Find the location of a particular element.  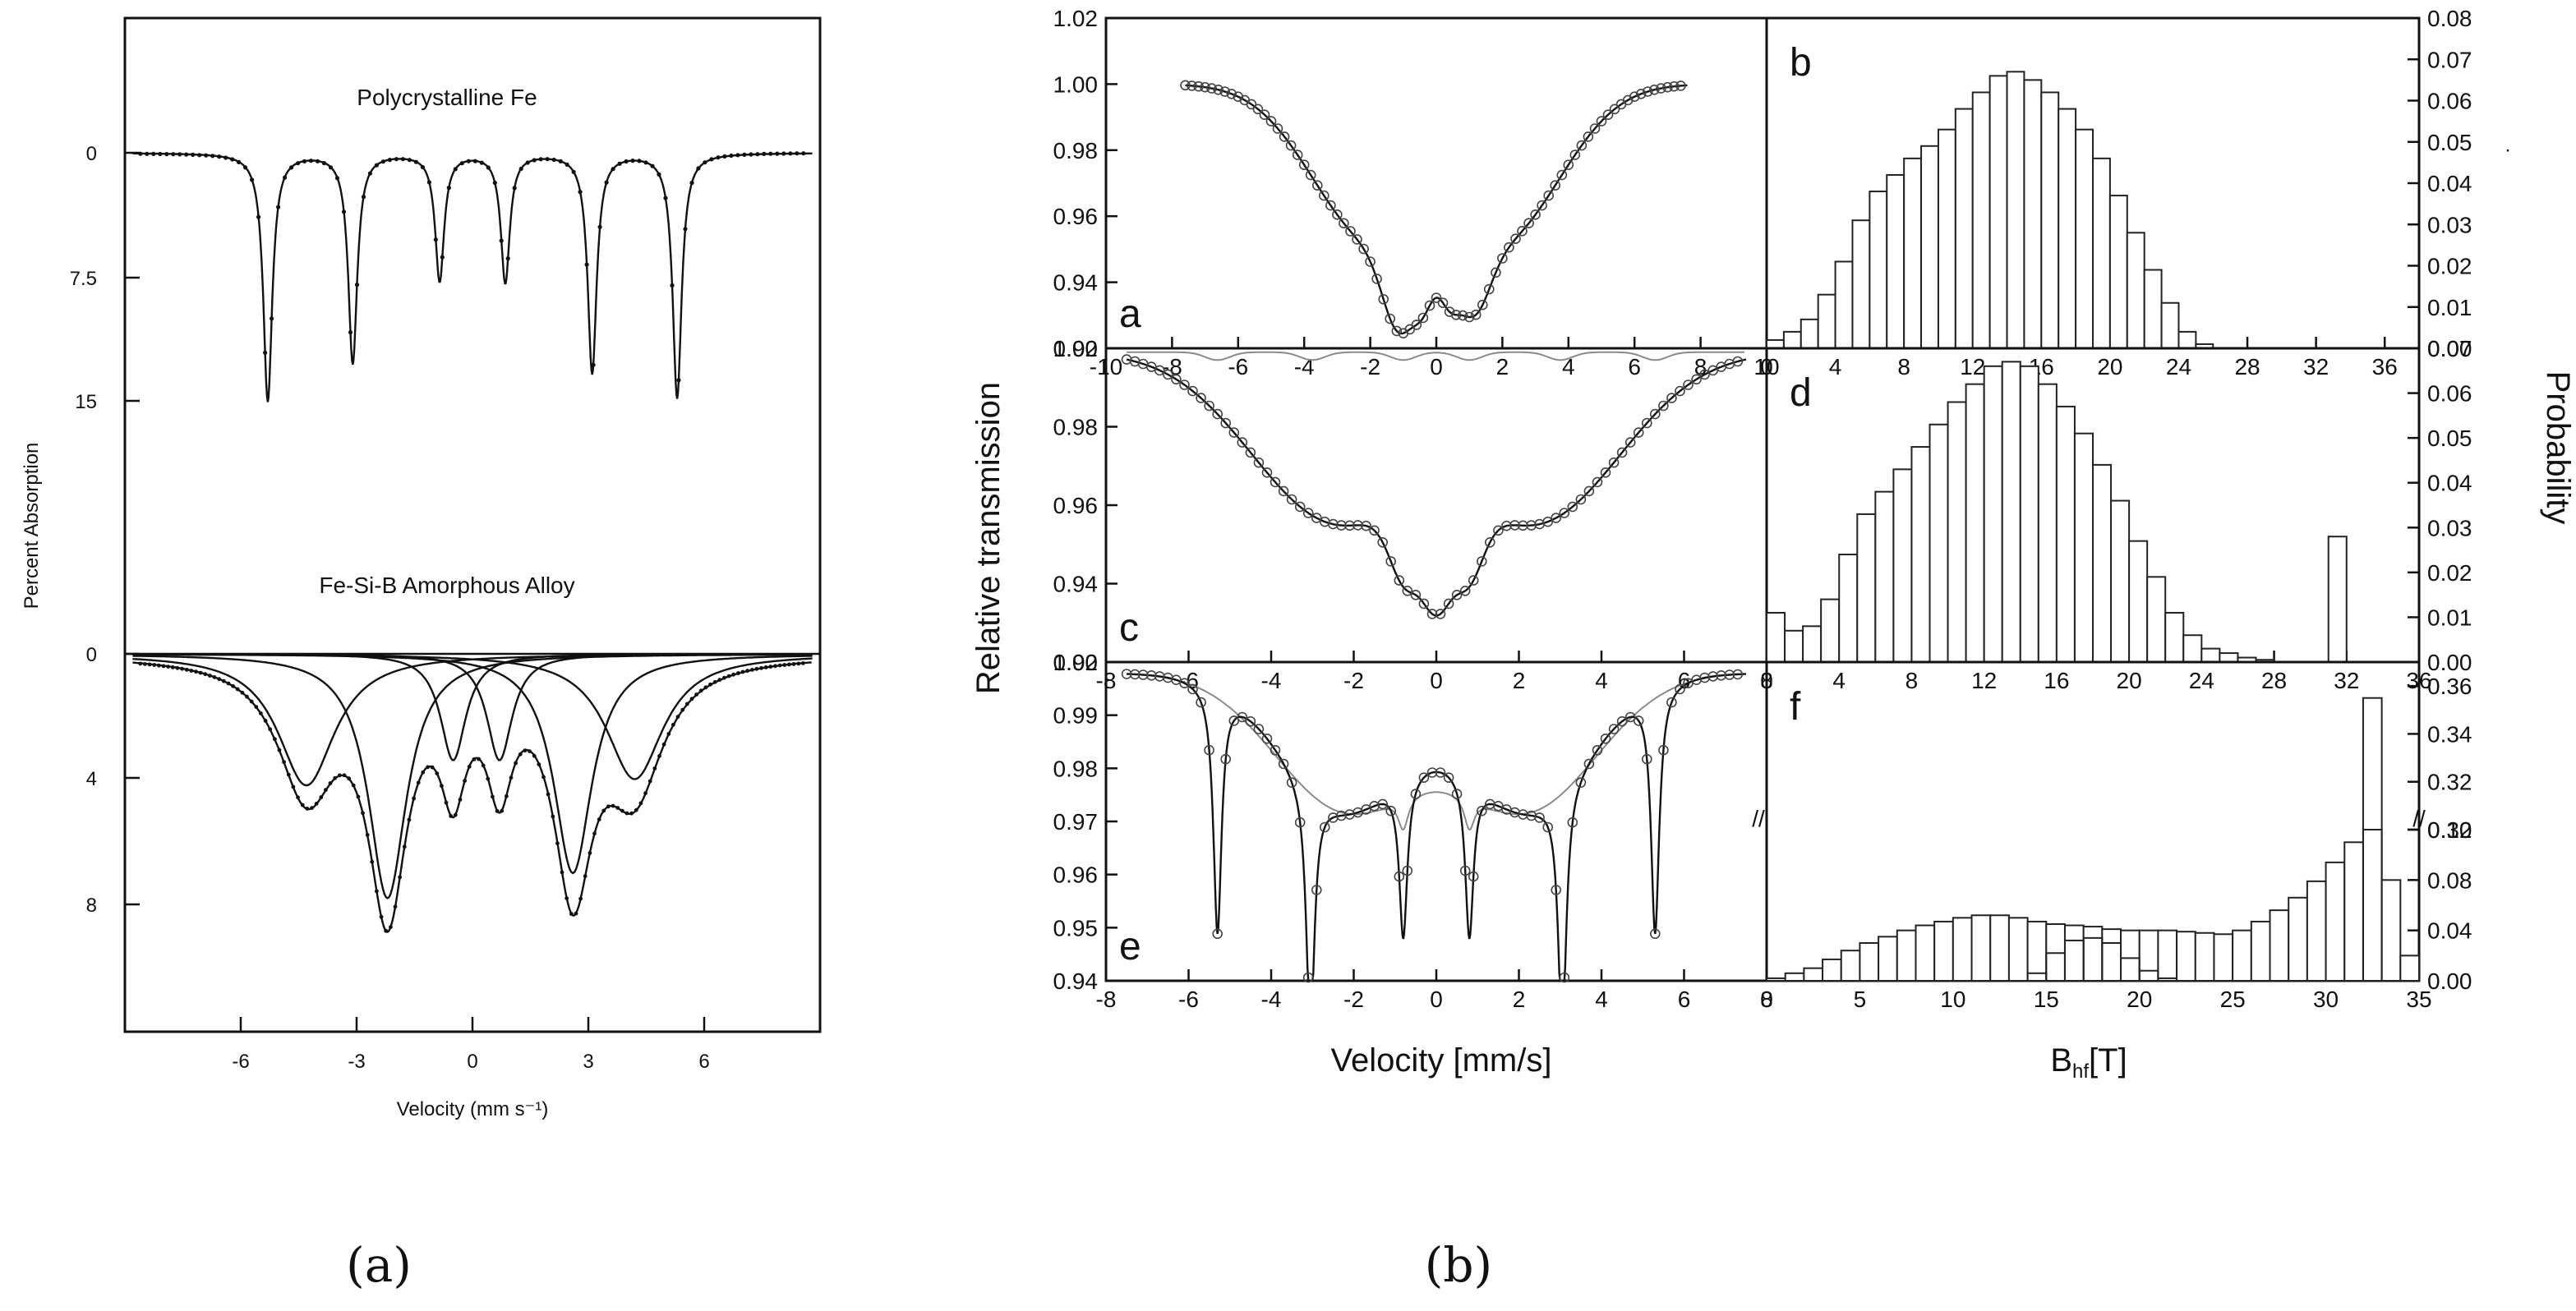

x-tick-label-b-7: 28 is located at coordinates (2247, 367).